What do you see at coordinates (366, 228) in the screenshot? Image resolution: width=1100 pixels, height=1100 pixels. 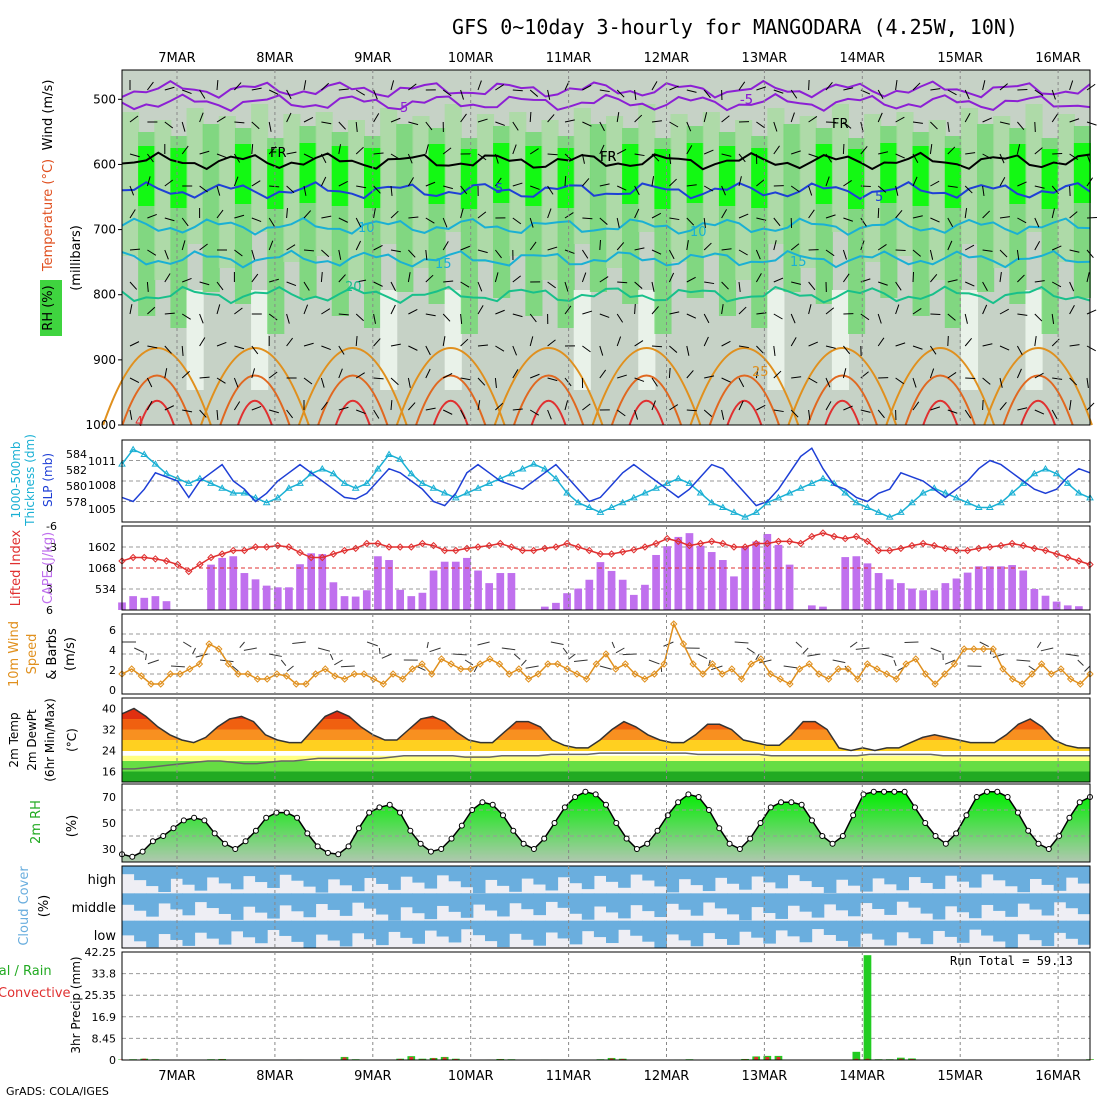 I see `contour-label: 10` at bounding box center [366, 228].